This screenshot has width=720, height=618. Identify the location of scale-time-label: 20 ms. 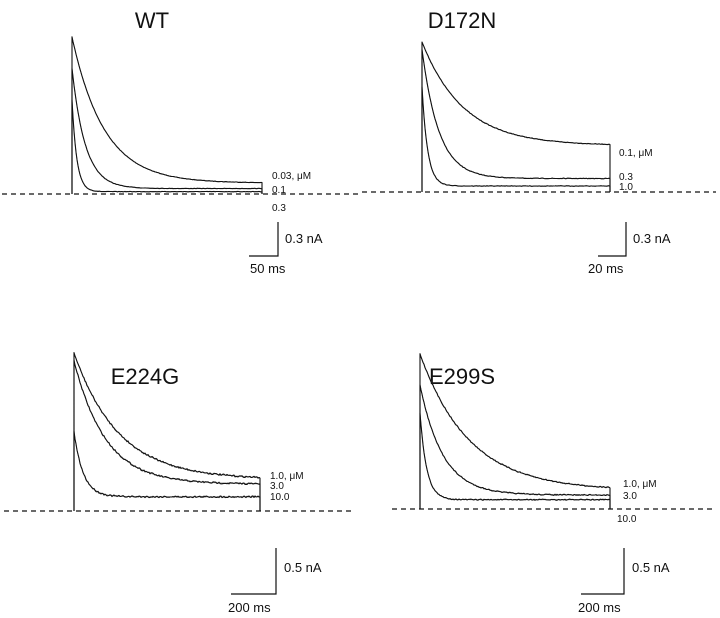
(606, 268).